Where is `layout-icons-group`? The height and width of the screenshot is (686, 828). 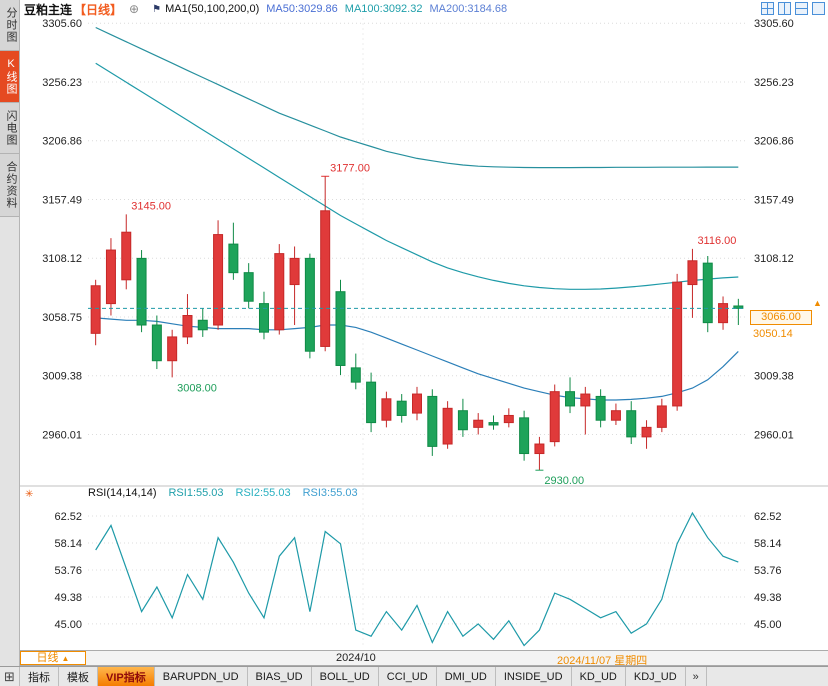
layout-icons-group is located at coordinates (793, 8).